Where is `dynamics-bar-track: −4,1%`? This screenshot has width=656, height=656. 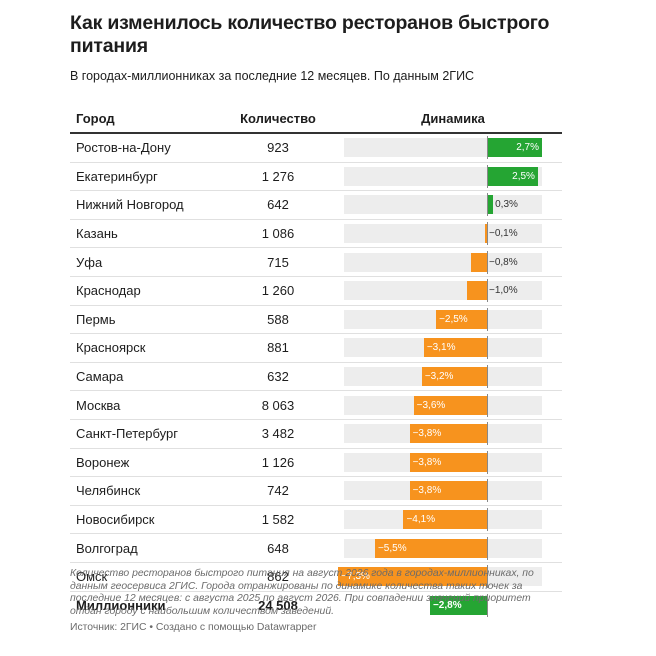
dynamics-bar-track: −4,1% is located at coordinates (443, 520).